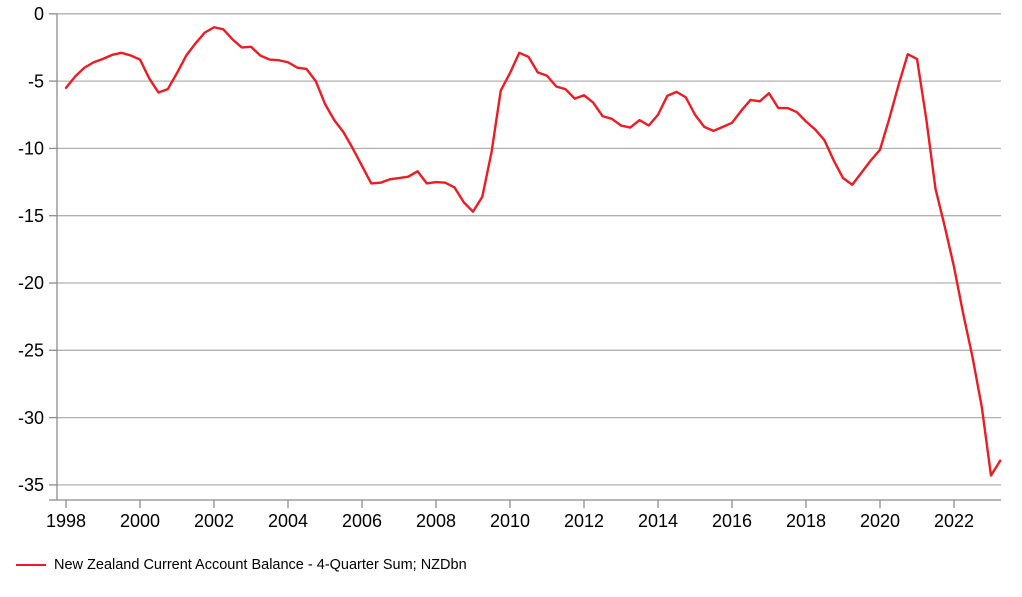  Describe the element at coordinates (31, 565) in the screenshot. I see `legend-line-swatch` at that location.